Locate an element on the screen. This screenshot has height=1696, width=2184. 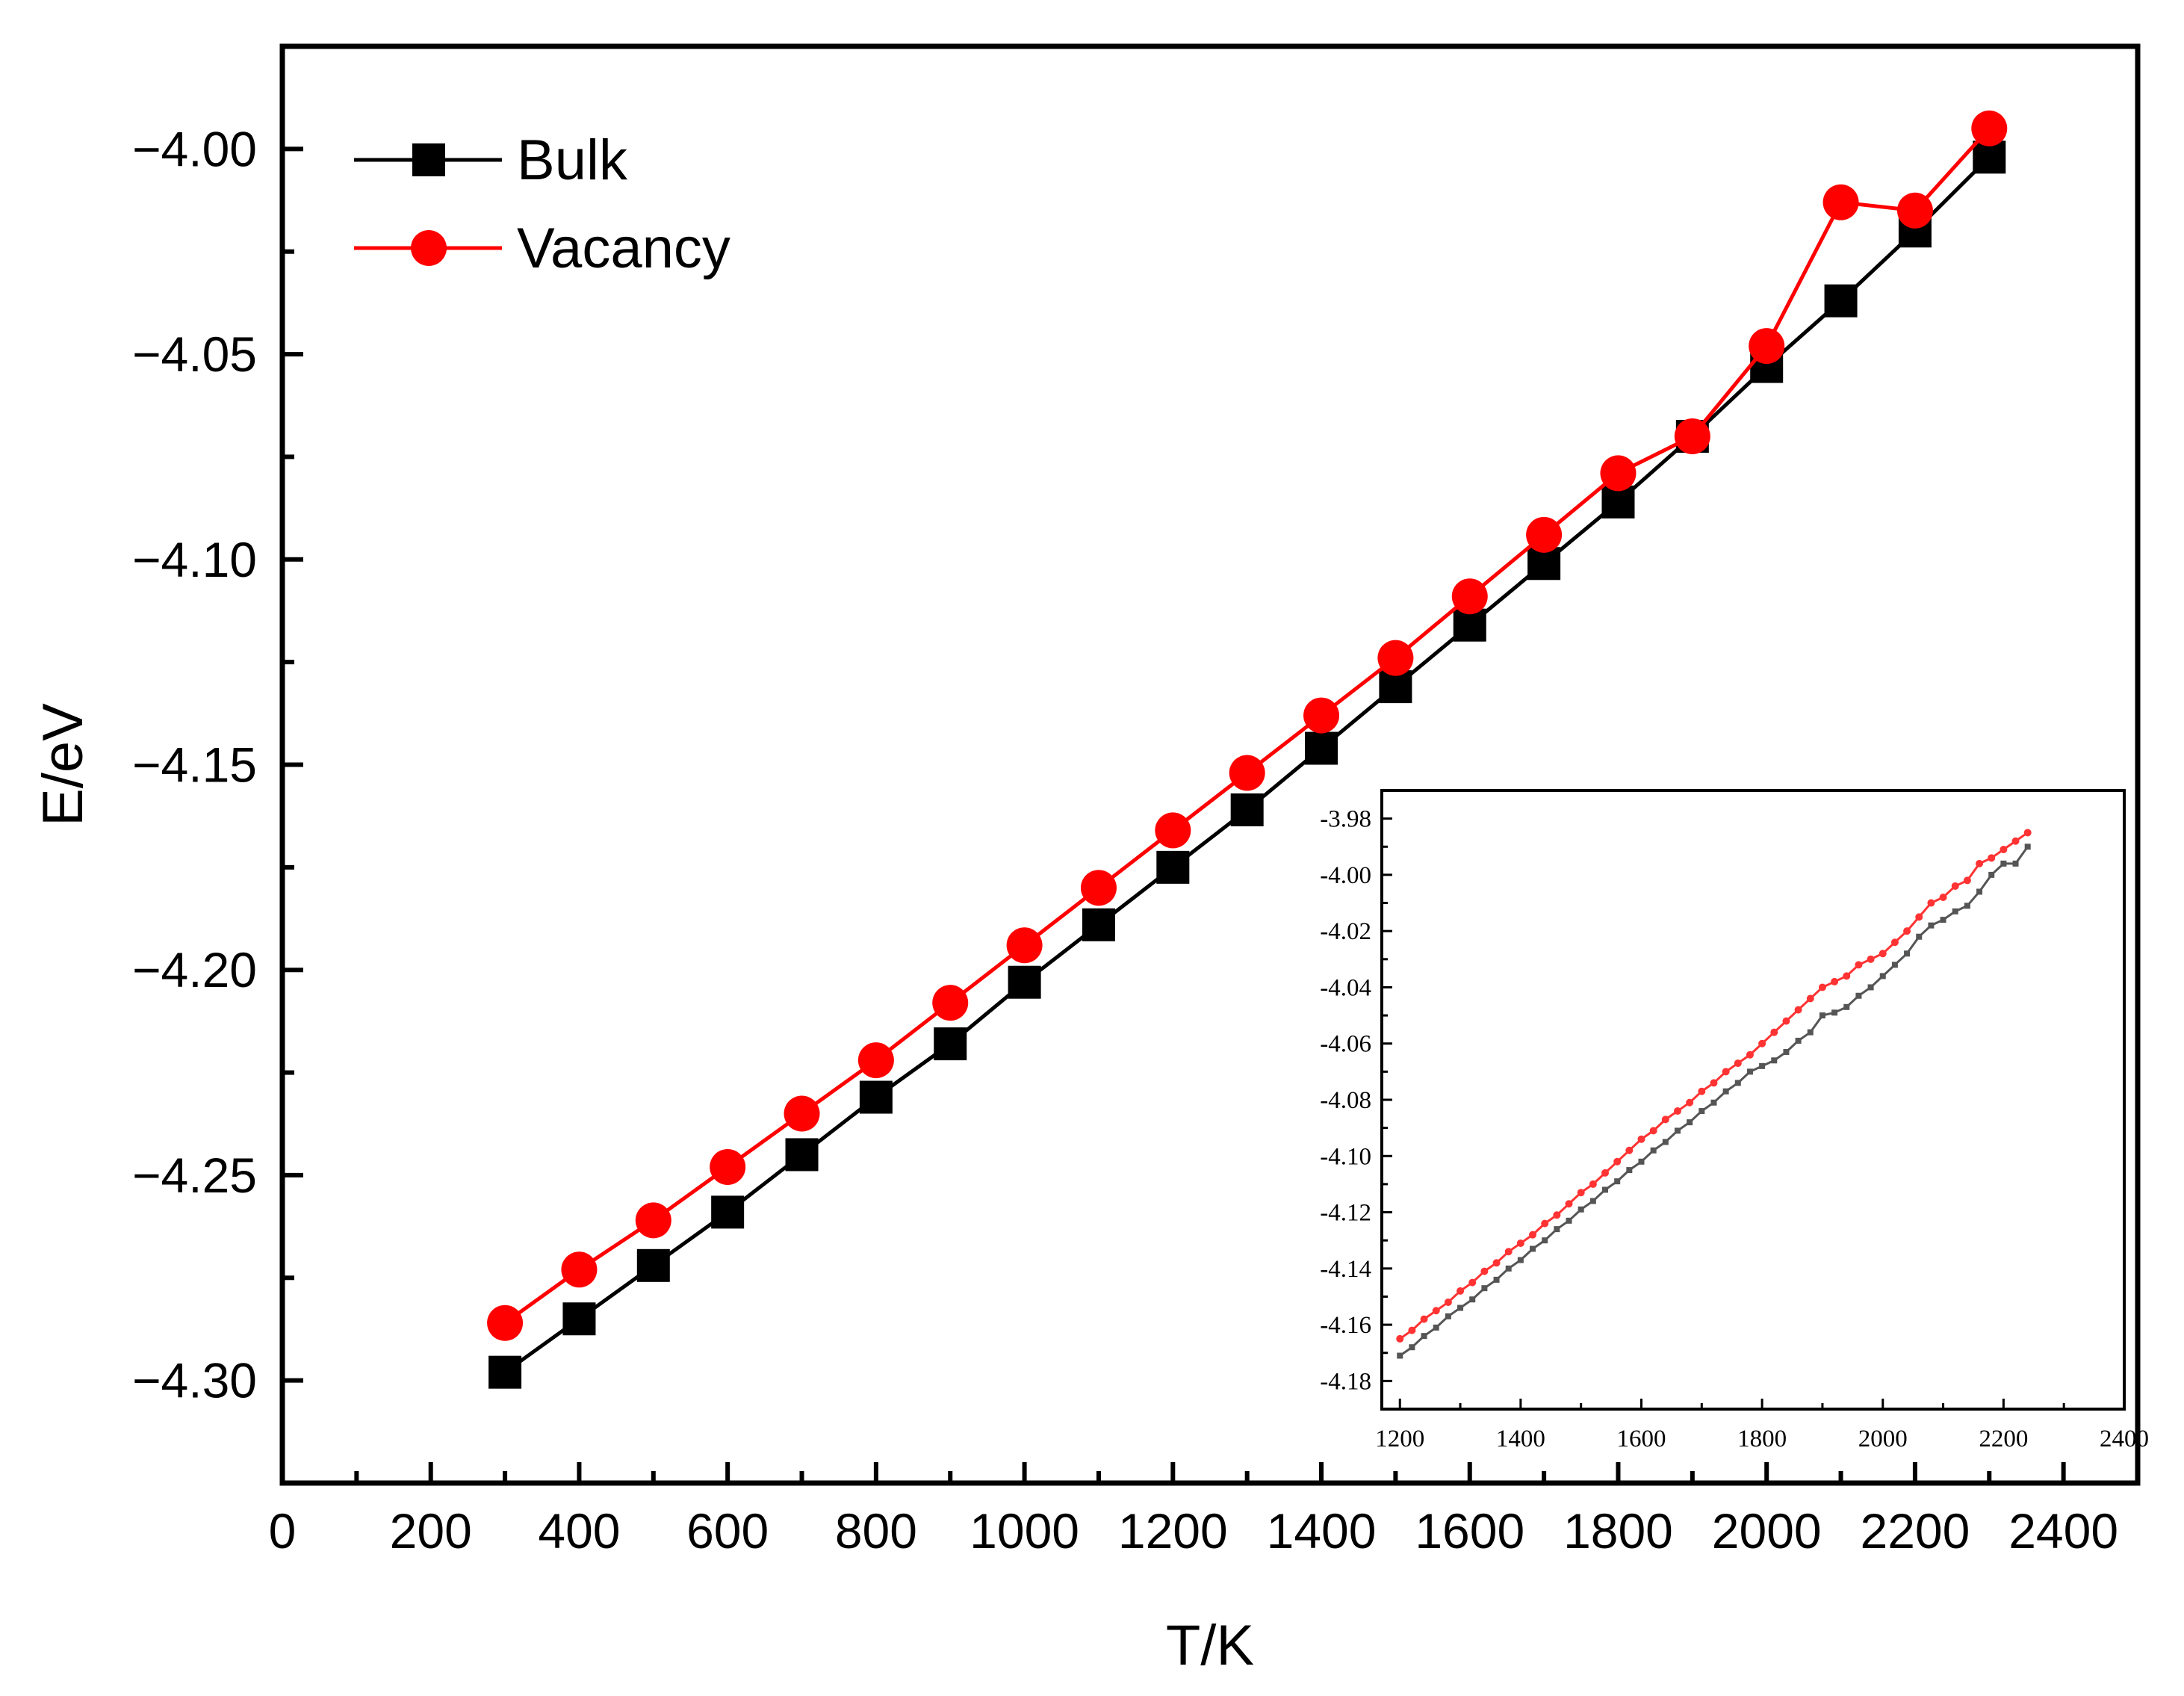
inset-y-tick-label: -4.10 is located at coordinates (1345, 1156).